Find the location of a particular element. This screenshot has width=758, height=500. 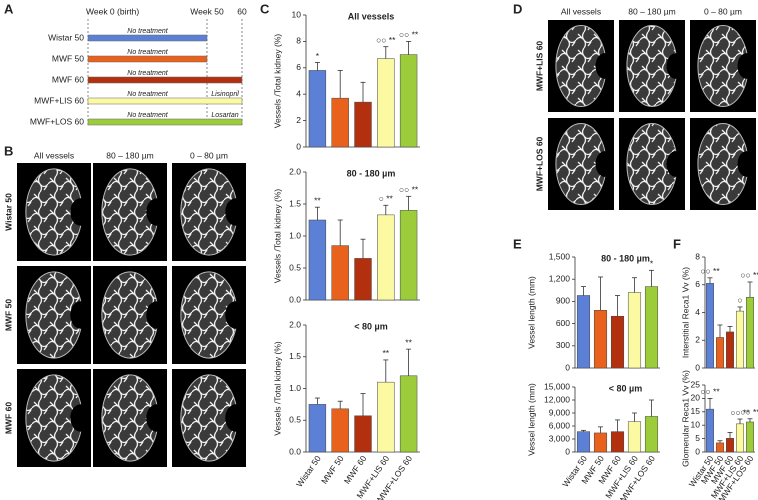

panel-label: E is located at coordinates (517, 243).